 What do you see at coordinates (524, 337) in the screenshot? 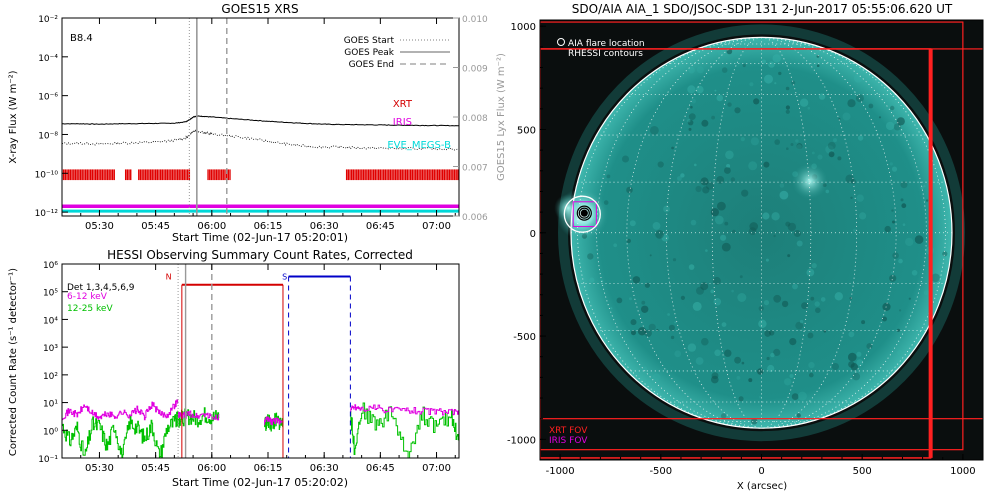
I see `aia-y-tick-label: -500` at bounding box center [524, 337].